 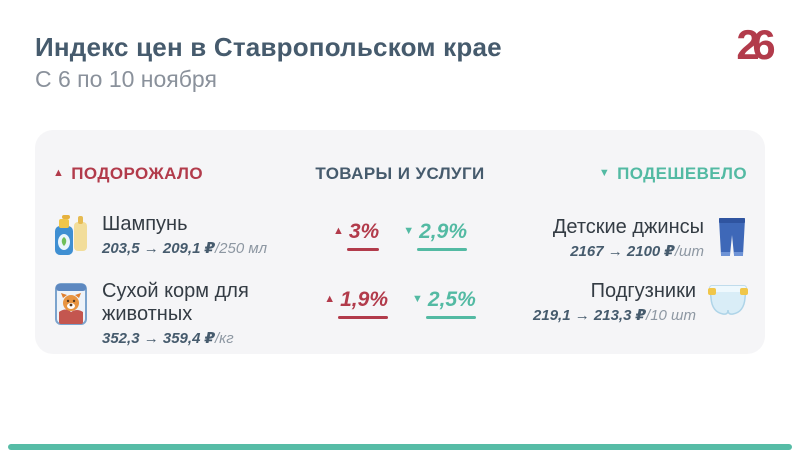 I want to click on price-change: 203,5 → 209,1 ₽, so click(x=159, y=248).